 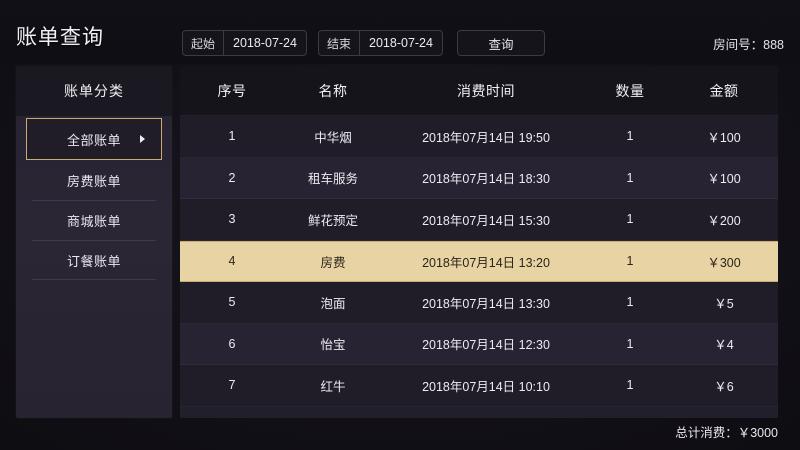 I want to click on cell-name: 中华烟, so click(x=333, y=137).